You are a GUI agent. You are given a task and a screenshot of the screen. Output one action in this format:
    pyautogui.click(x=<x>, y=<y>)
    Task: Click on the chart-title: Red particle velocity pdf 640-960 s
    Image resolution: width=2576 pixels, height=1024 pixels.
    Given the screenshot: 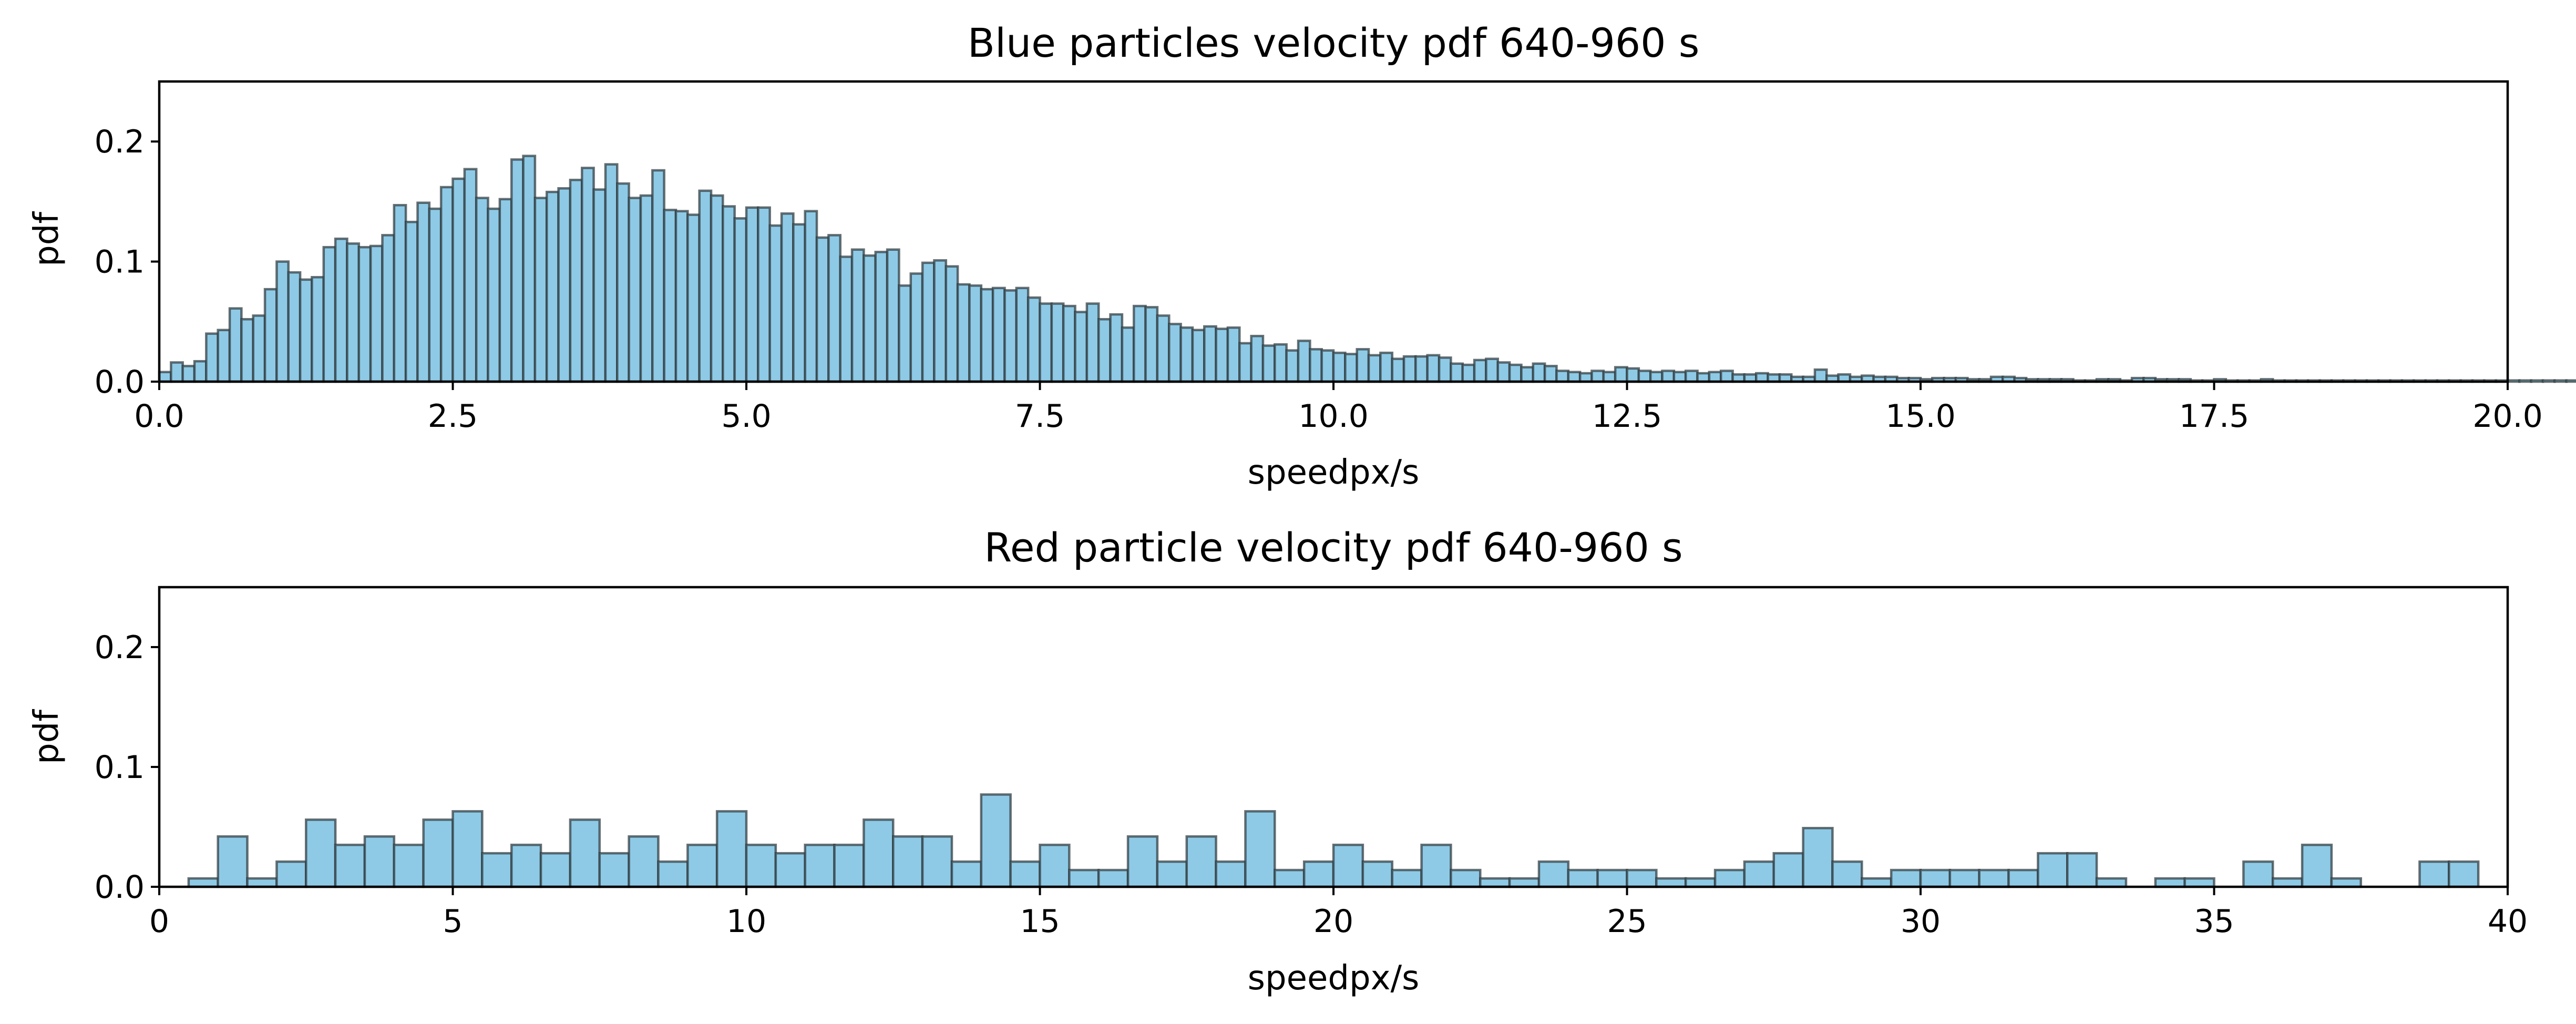 What is the action you would take?
    pyautogui.click(x=1333, y=547)
    